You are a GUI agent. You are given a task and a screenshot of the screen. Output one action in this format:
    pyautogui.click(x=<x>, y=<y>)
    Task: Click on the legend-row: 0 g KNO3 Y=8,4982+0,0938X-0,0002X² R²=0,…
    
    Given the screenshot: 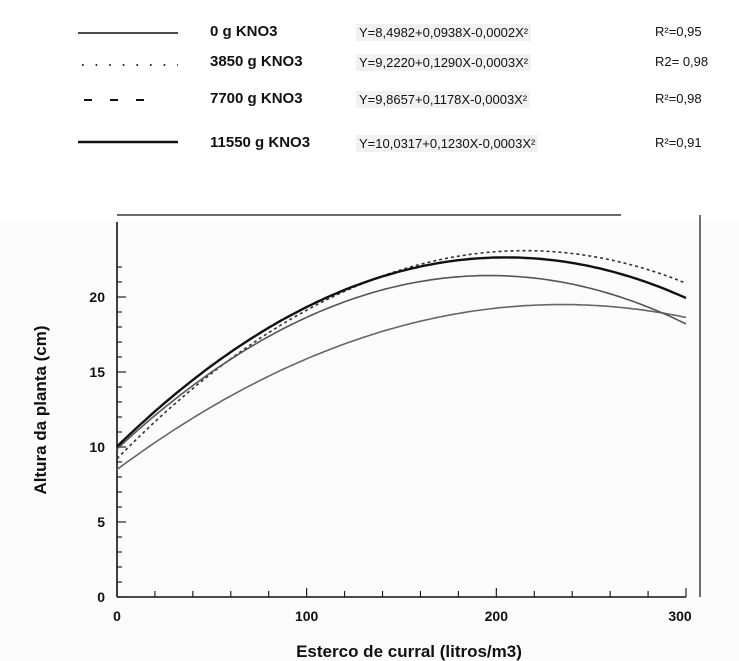 What is the action you would take?
    pyautogui.click(x=369, y=34)
    